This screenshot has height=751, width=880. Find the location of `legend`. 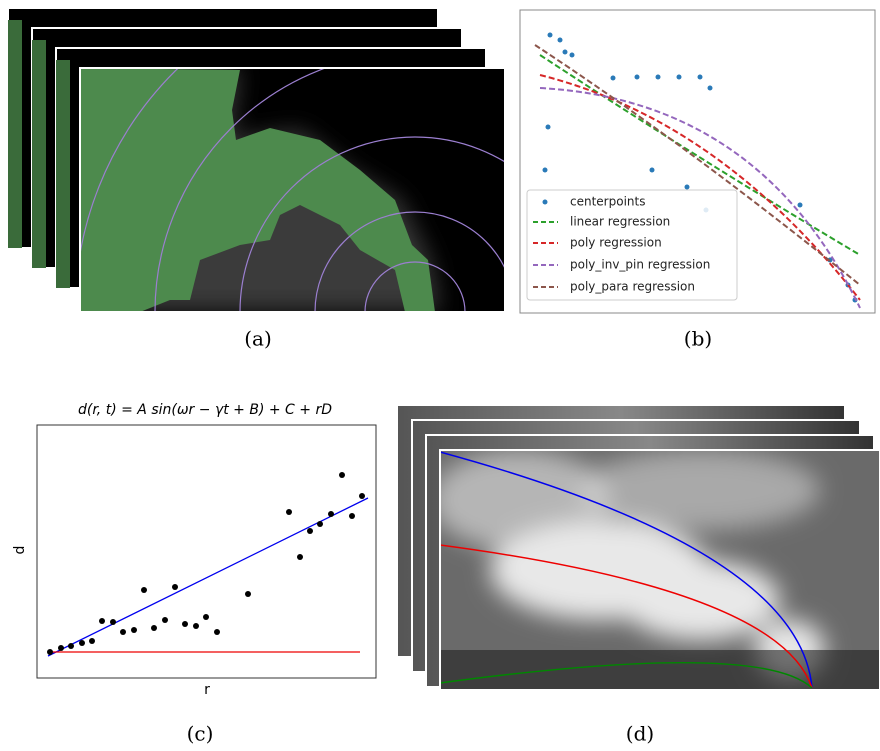

legend is located at coordinates (632, 245).